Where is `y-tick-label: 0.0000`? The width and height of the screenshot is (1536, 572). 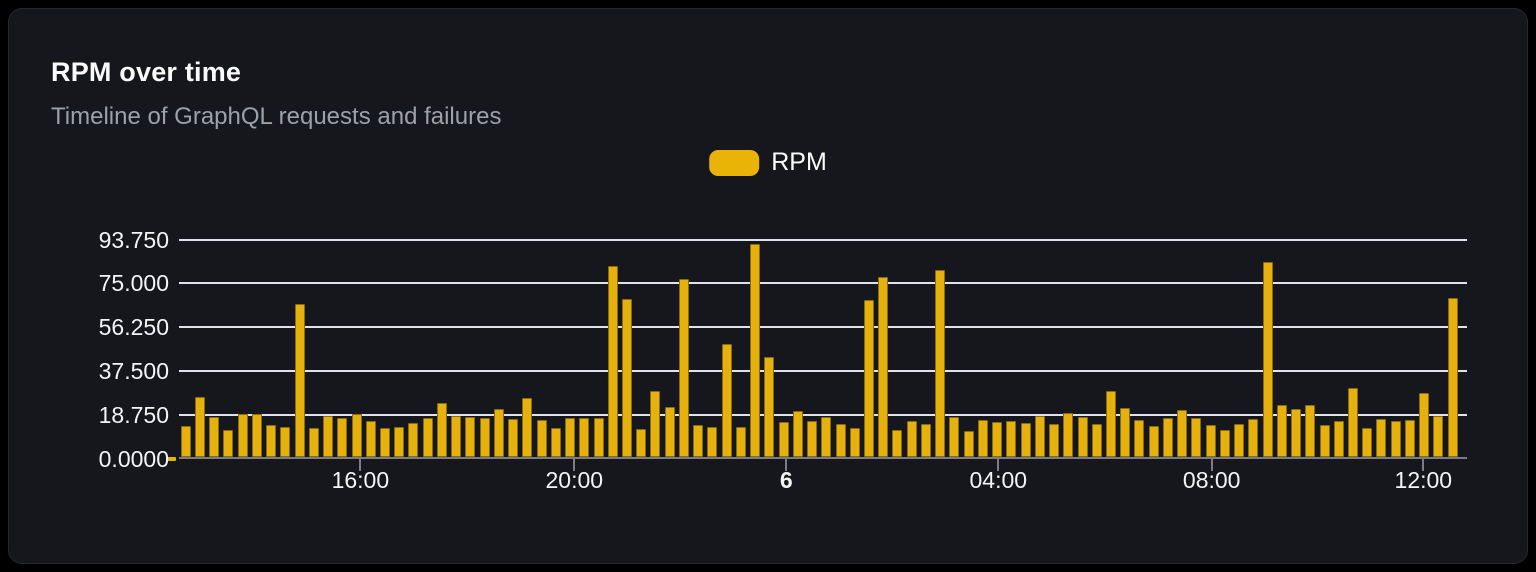 y-tick-label: 0.0000 is located at coordinates (133, 459).